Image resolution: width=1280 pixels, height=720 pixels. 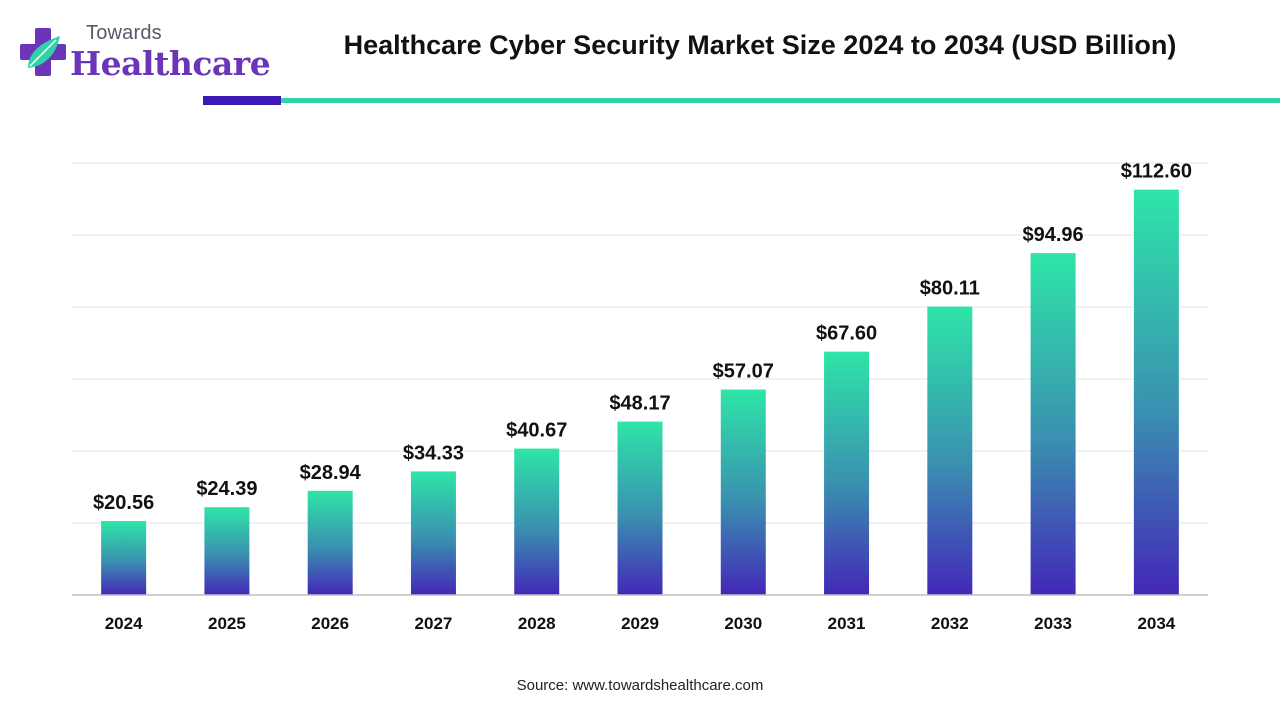 I want to click on value-label-2029: $48.17, so click(x=639, y=404).